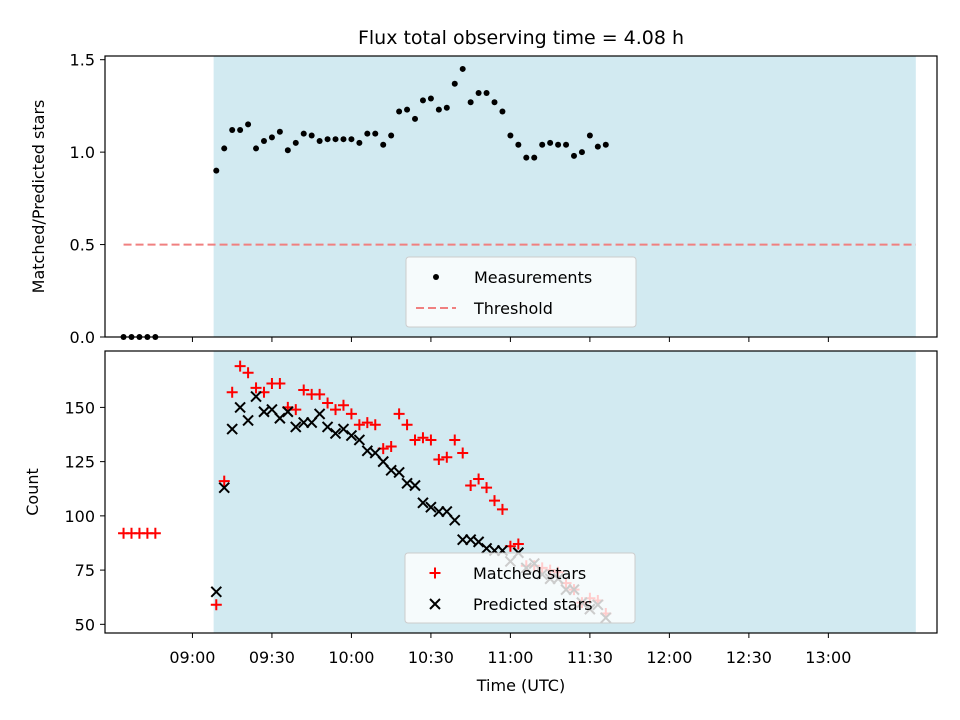 The width and height of the screenshot is (960, 720). What do you see at coordinates (520, 588) in the screenshot?
I see `legend-box` at bounding box center [520, 588].